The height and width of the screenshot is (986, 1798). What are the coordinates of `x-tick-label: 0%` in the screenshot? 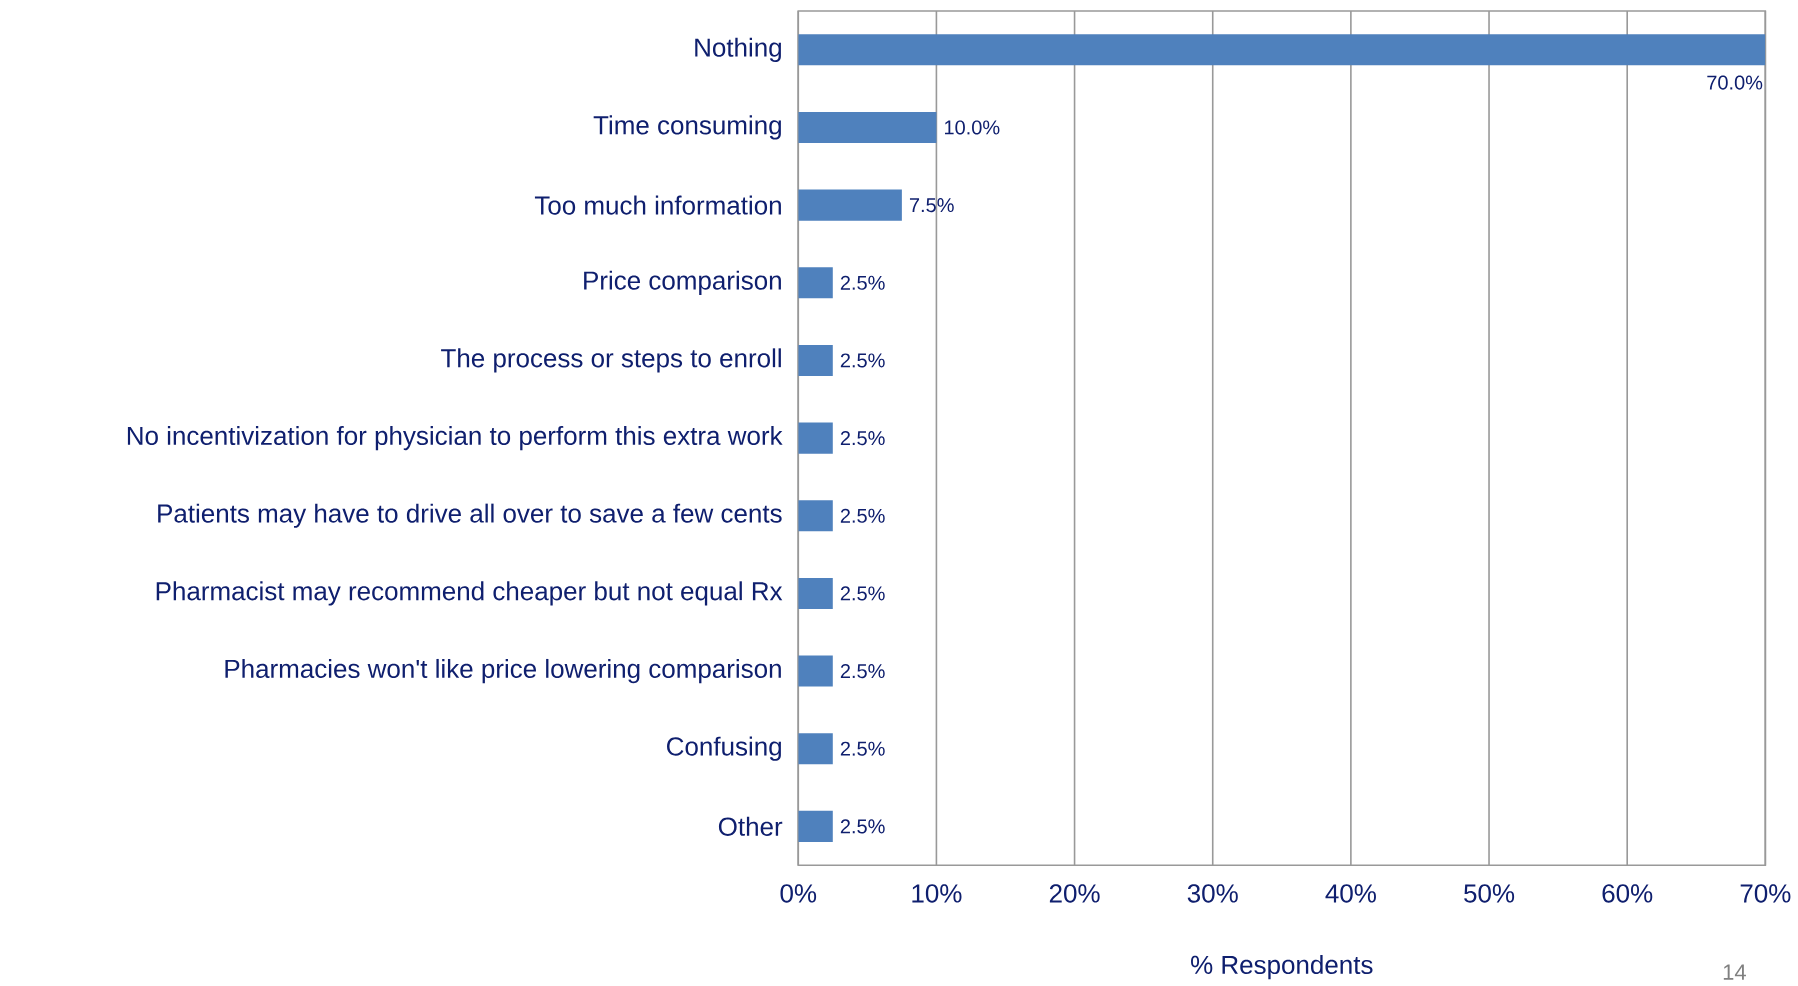 It's located at (798, 893).